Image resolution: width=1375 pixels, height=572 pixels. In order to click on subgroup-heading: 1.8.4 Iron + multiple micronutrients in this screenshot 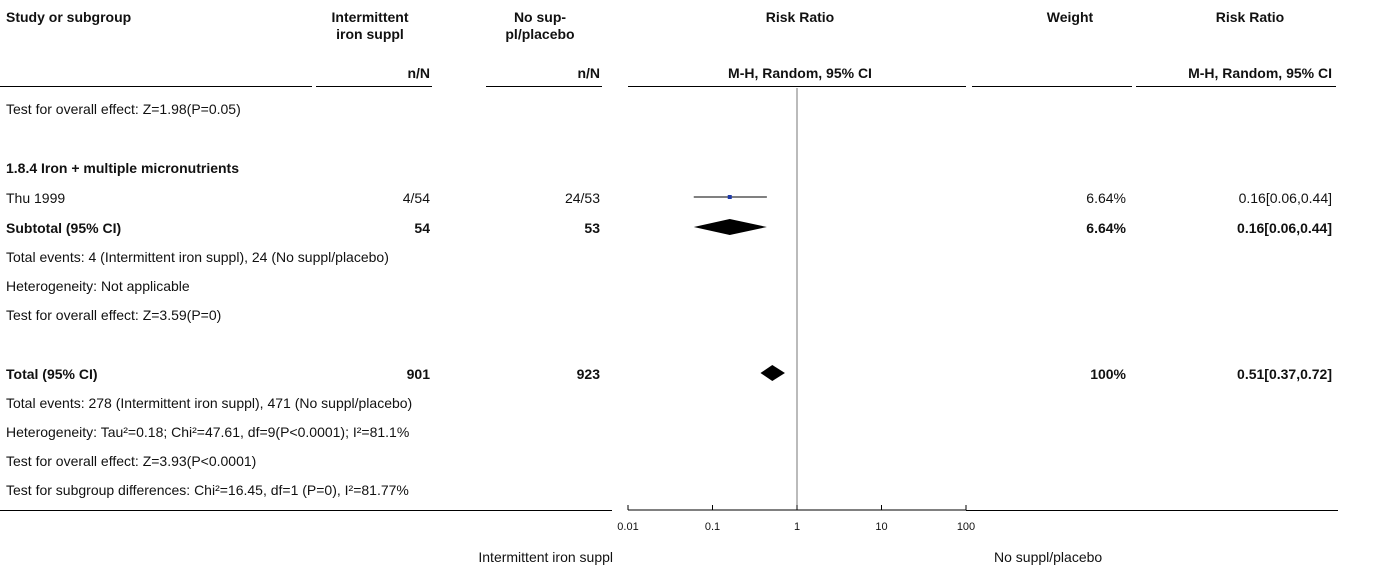, I will do `click(122, 168)`.